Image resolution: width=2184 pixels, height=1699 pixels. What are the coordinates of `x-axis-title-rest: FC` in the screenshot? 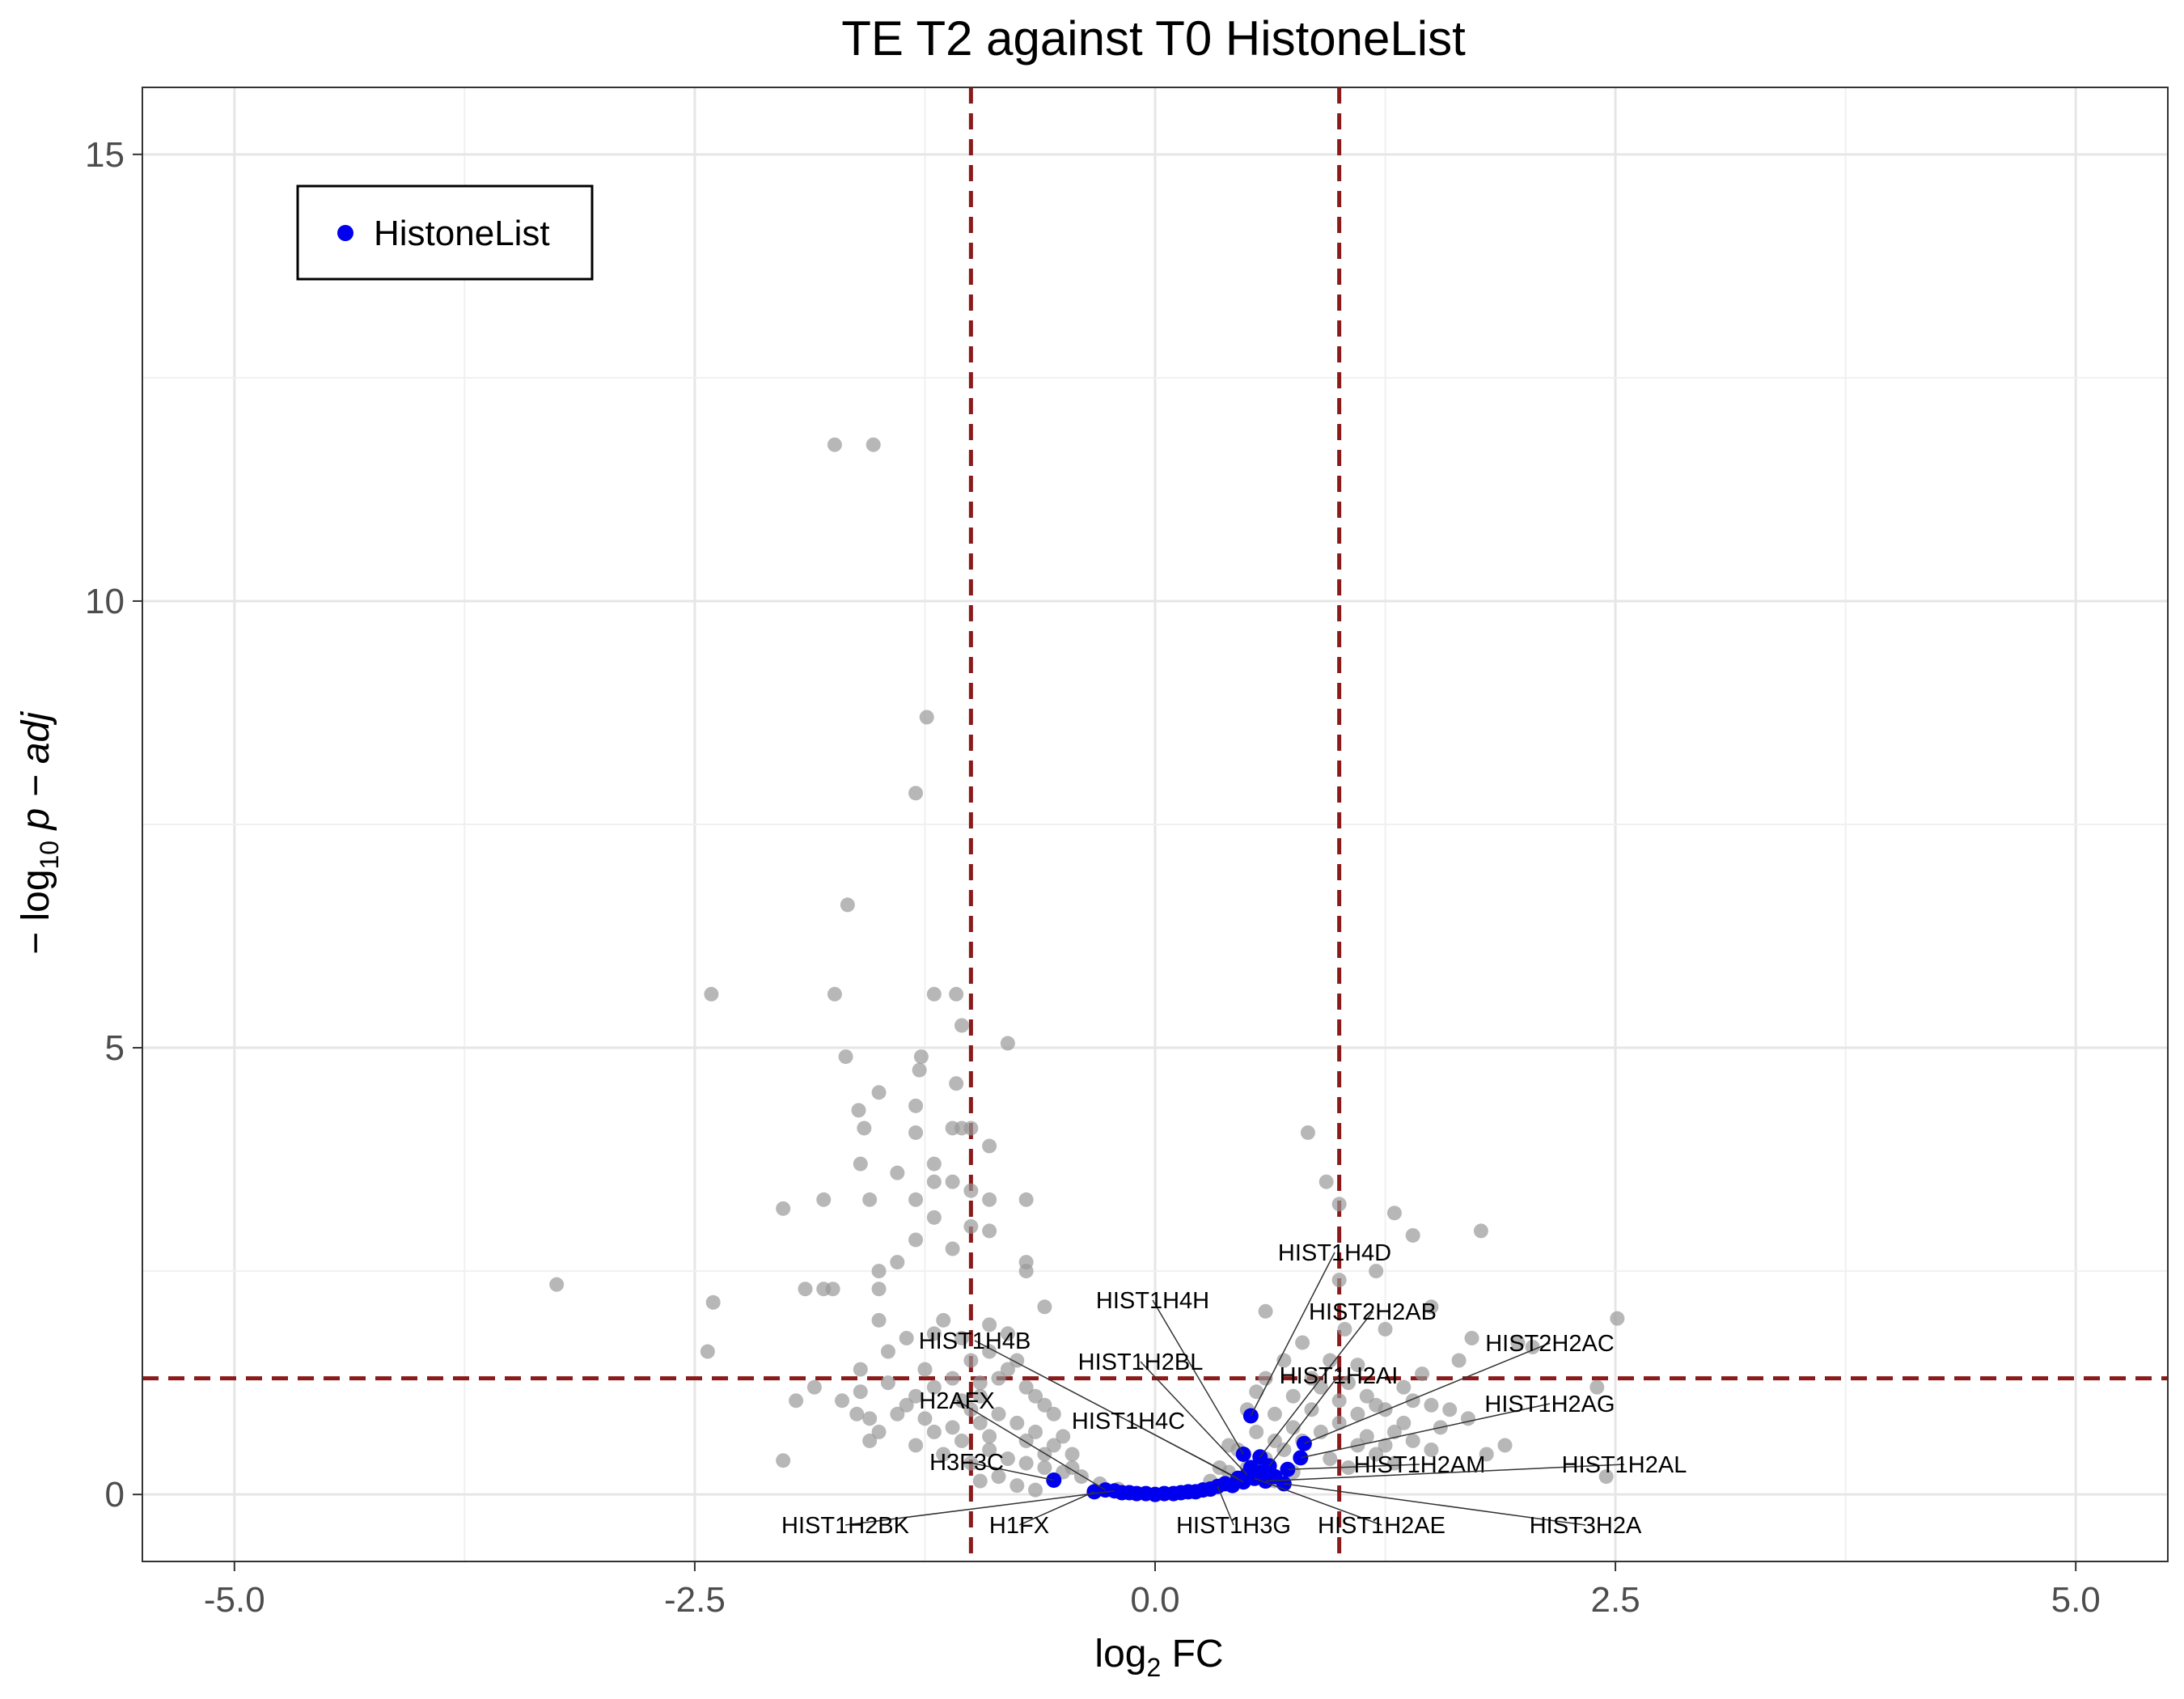 It's located at (1192, 1654).